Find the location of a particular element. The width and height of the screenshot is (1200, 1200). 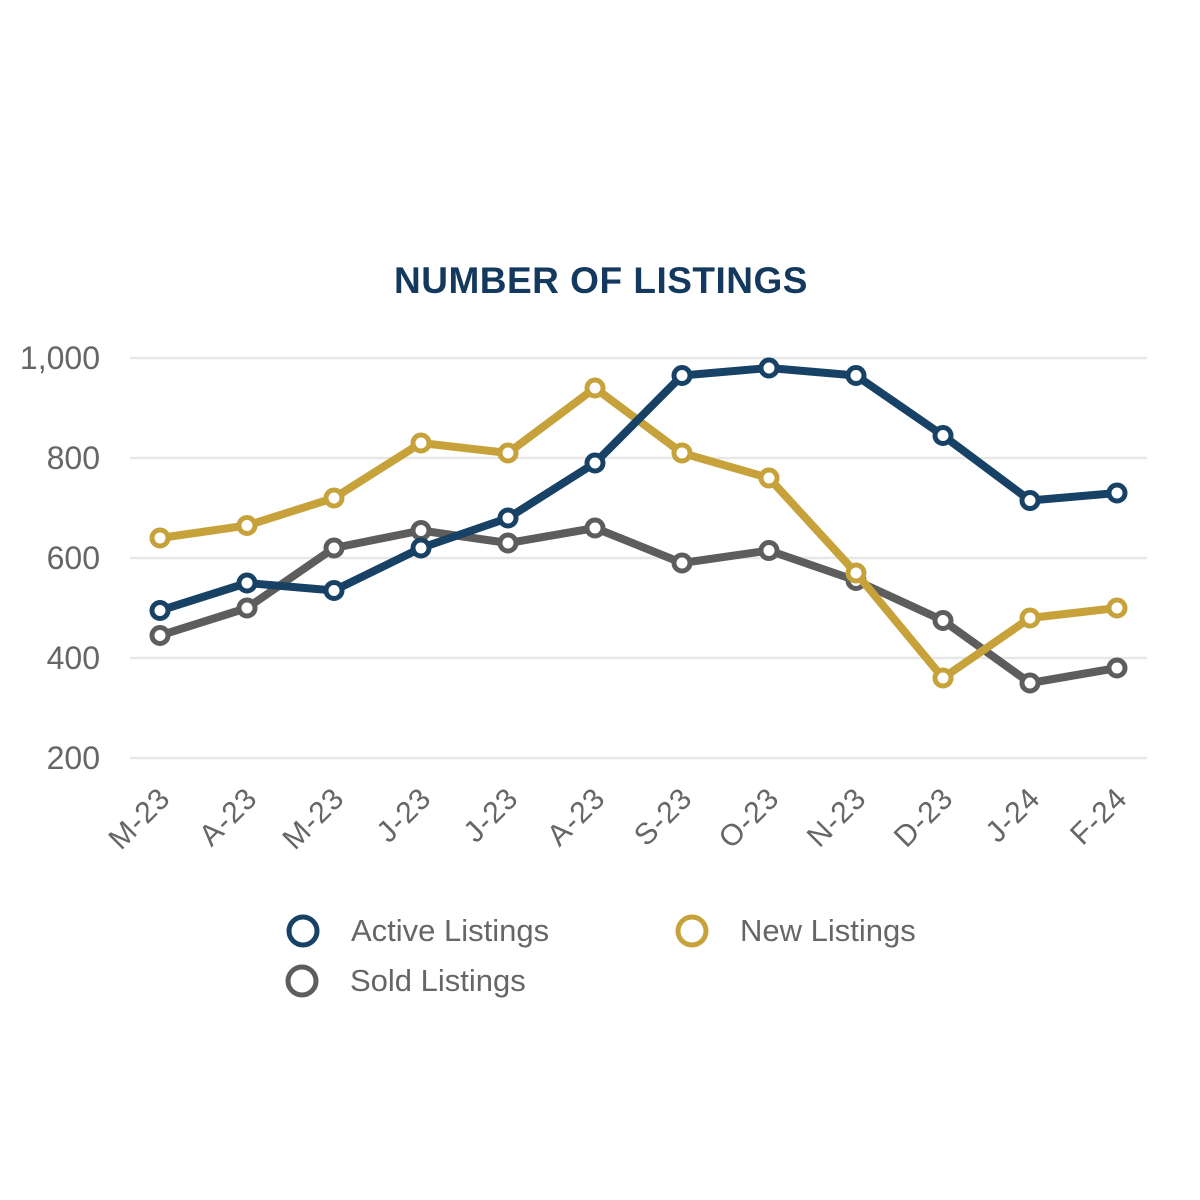

svg-text: 800 is located at coordinates (73, 458).